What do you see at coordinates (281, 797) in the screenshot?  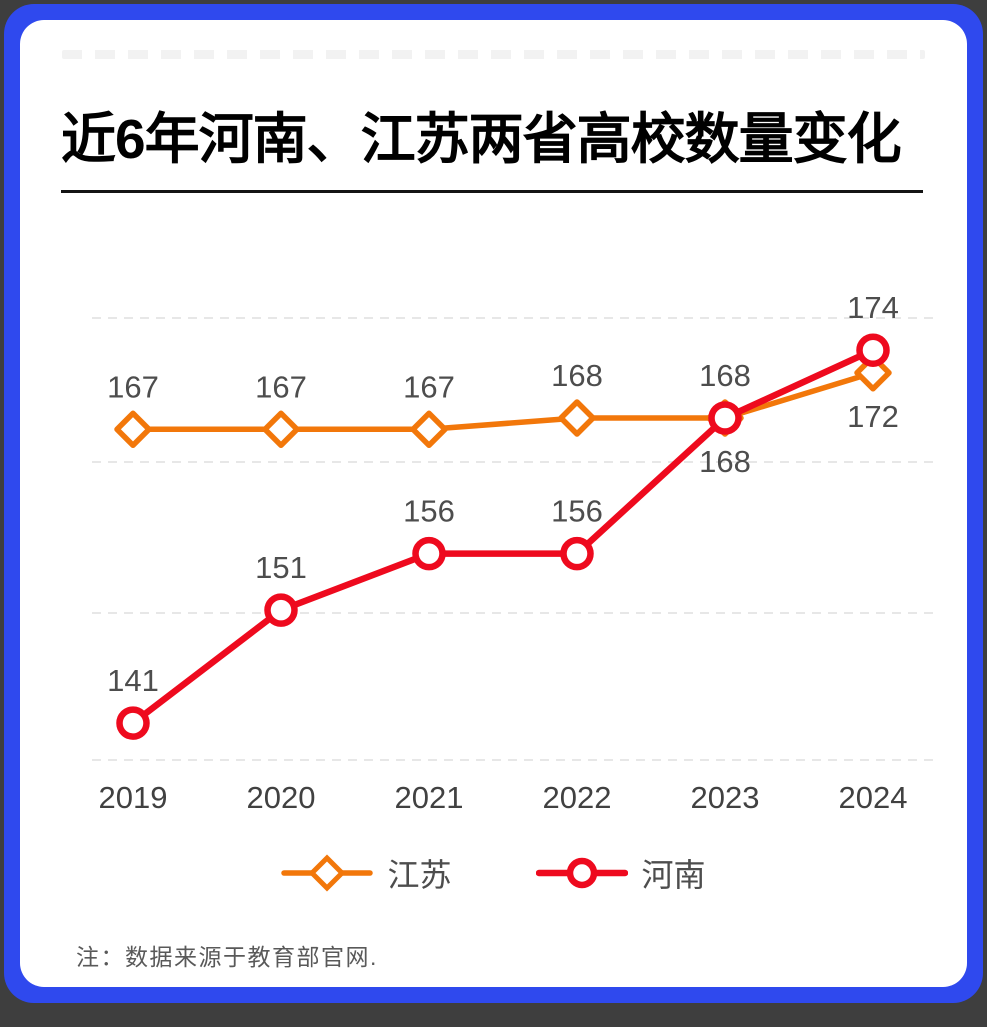 I see `svg-text: 2020` at bounding box center [281, 797].